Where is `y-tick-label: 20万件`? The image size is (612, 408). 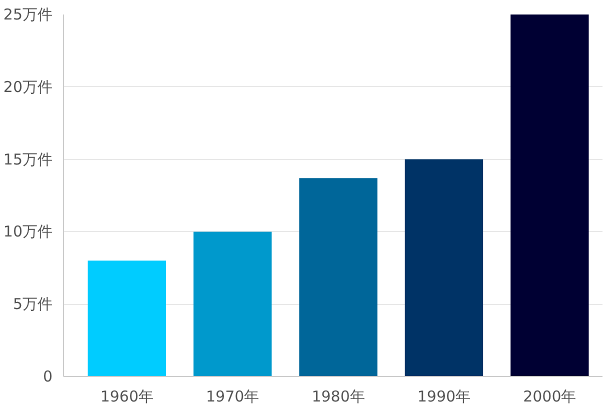 y-tick-label: 20万件 is located at coordinates (28, 87).